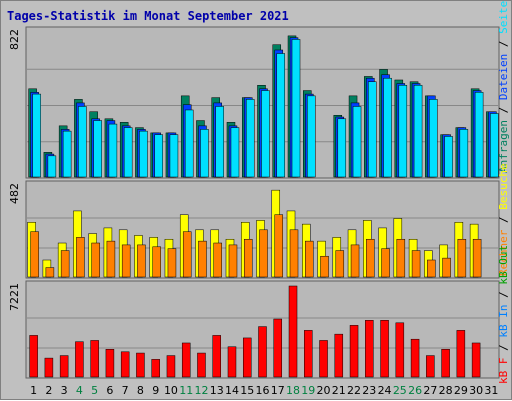 This screenshot has height=401, width=512. Describe the element at coordinates (201, 390) in the screenshot. I see `x-tick-label: 12` at that location.